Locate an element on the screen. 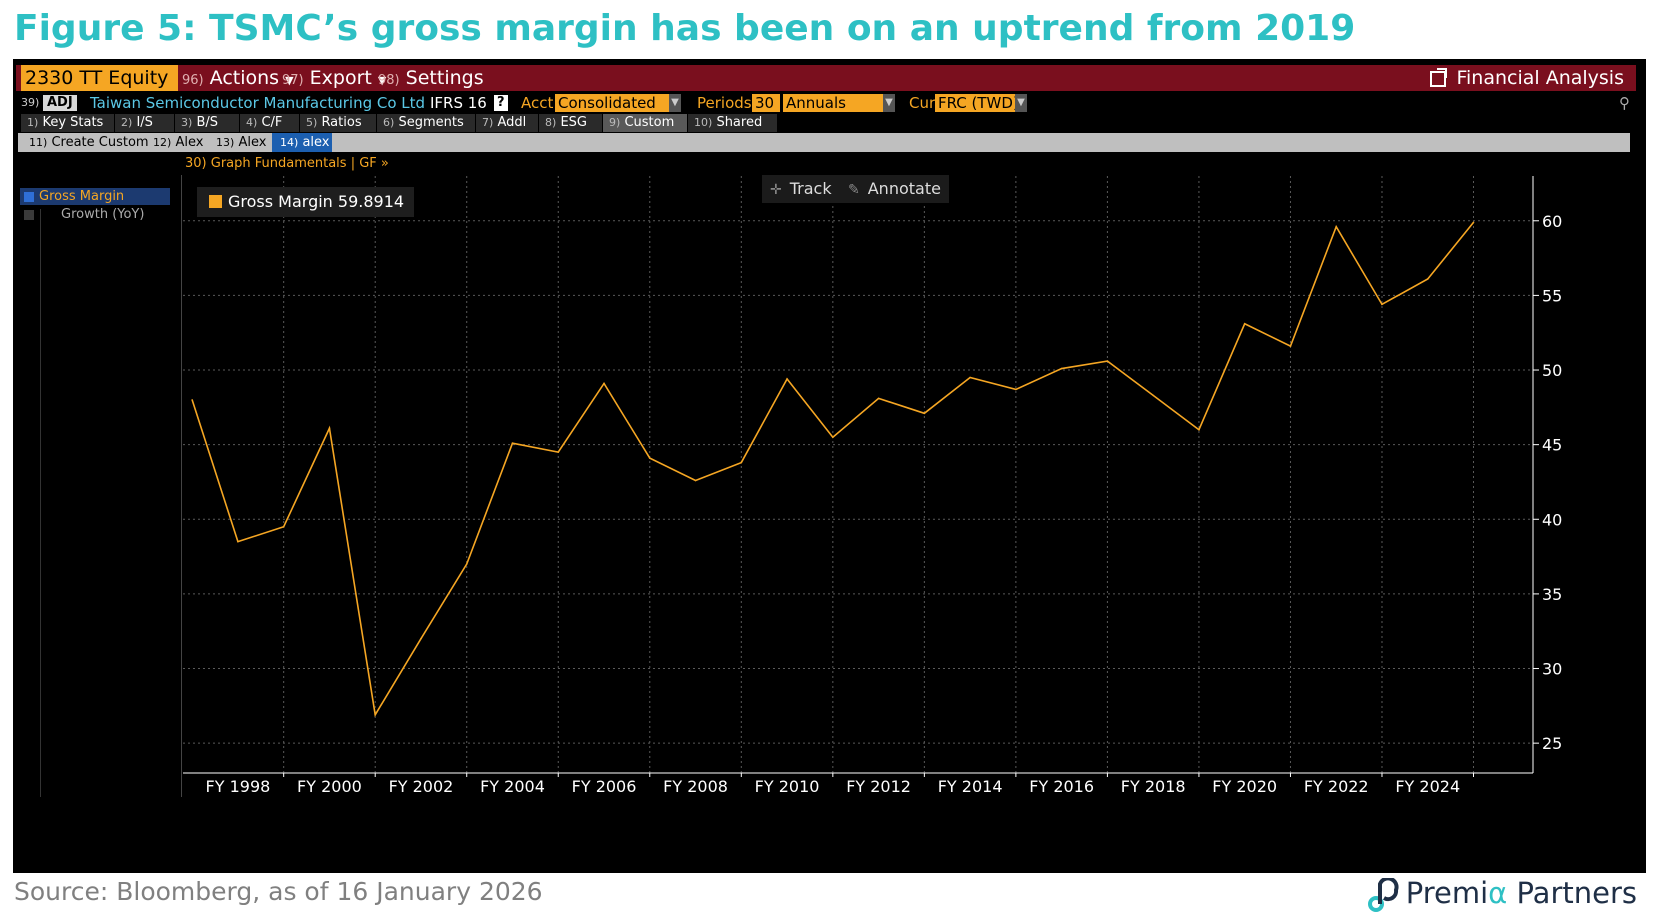 This screenshot has width=1659, height=914. tab-label: Segments is located at coordinates (431, 122).